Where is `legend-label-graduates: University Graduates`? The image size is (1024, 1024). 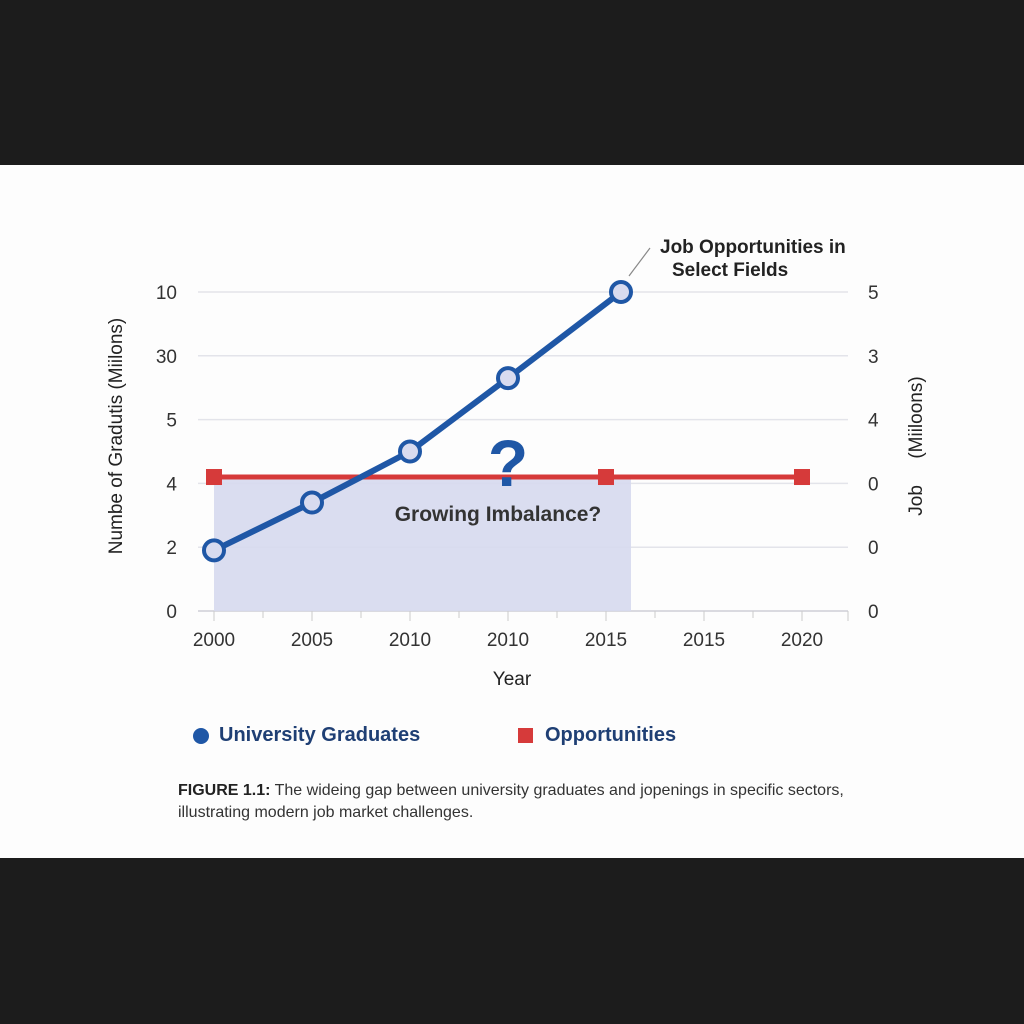
legend-label-graduates: University Graduates is located at coordinates (320, 735).